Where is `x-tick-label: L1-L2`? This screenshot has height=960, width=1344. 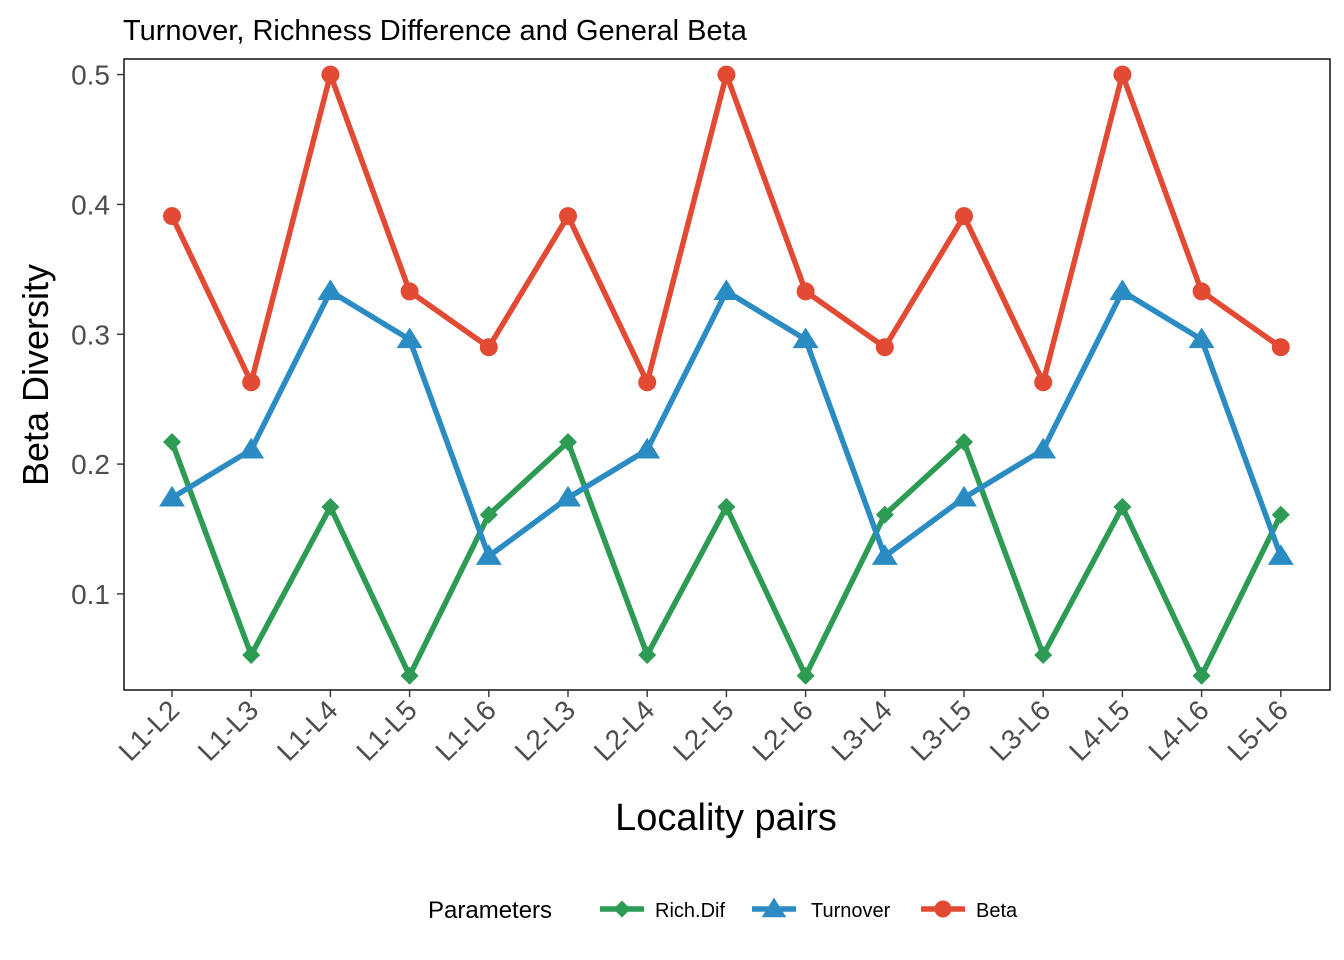
x-tick-label: L1-L2 is located at coordinates (149, 730).